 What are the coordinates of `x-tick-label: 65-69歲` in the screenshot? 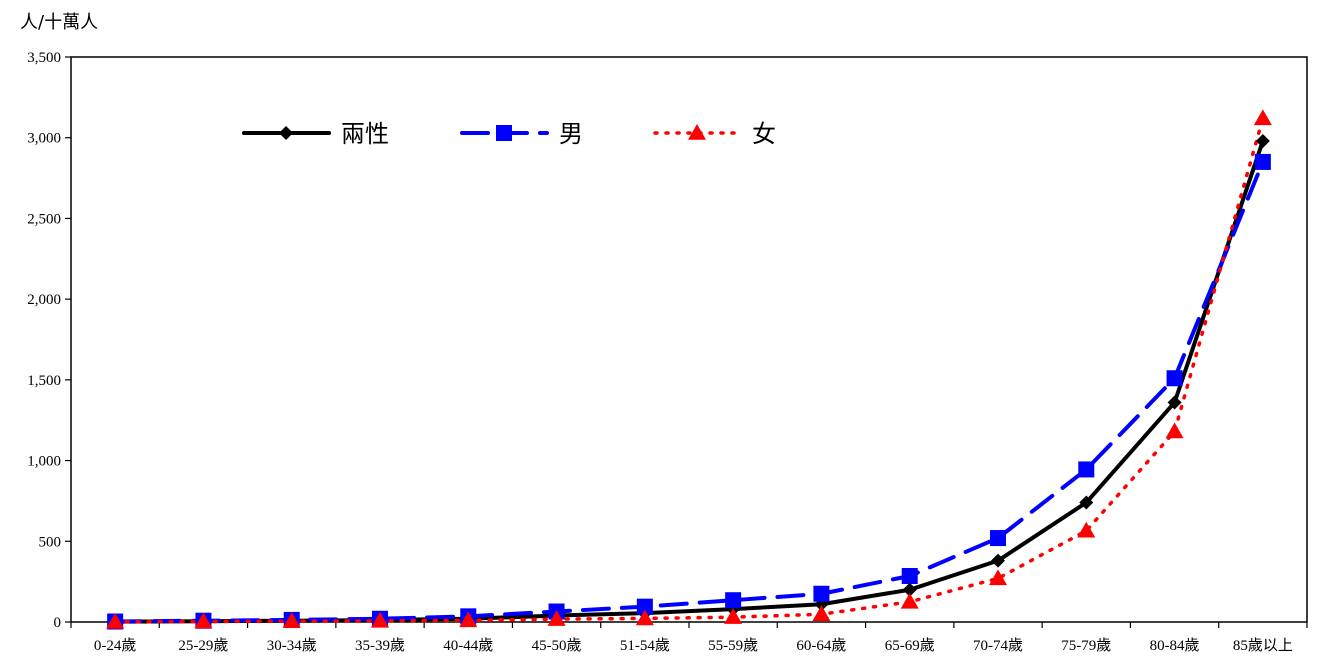 It's located at (910, 645).